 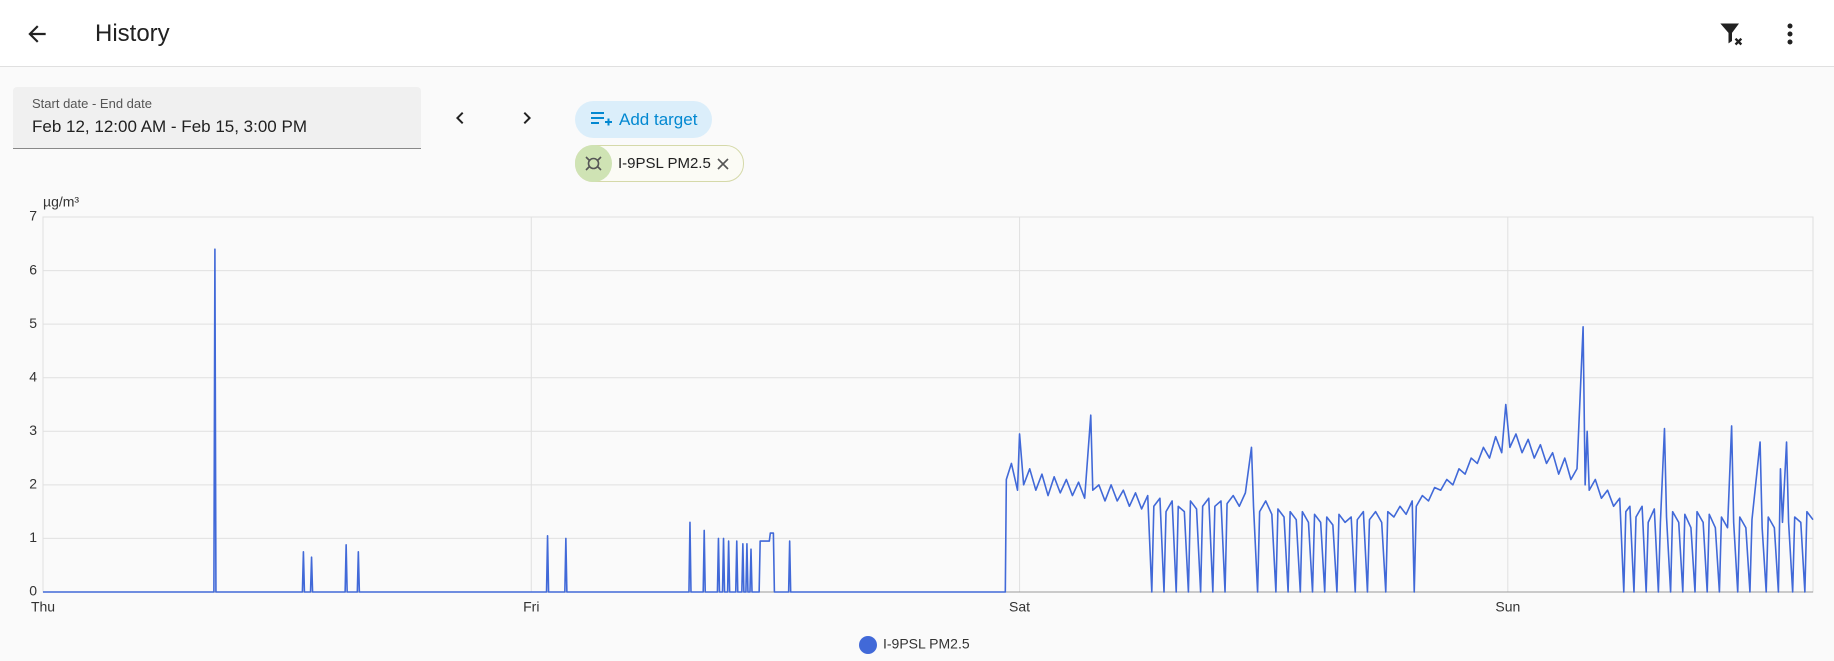 I want to click on y-tick-label: 4, so click(x=33, y=376).